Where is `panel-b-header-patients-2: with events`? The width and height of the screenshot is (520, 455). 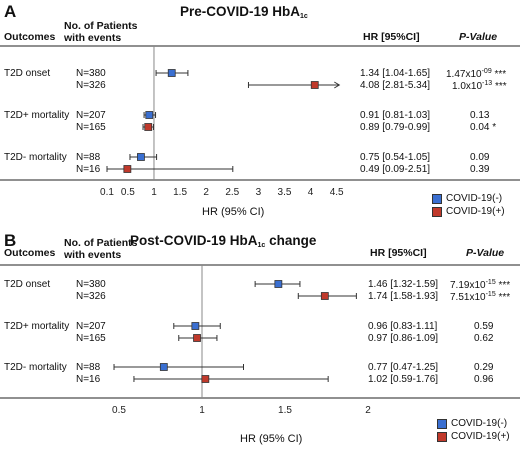
panel-b-header-patients-2: with events is located at coordinates (93, 255).